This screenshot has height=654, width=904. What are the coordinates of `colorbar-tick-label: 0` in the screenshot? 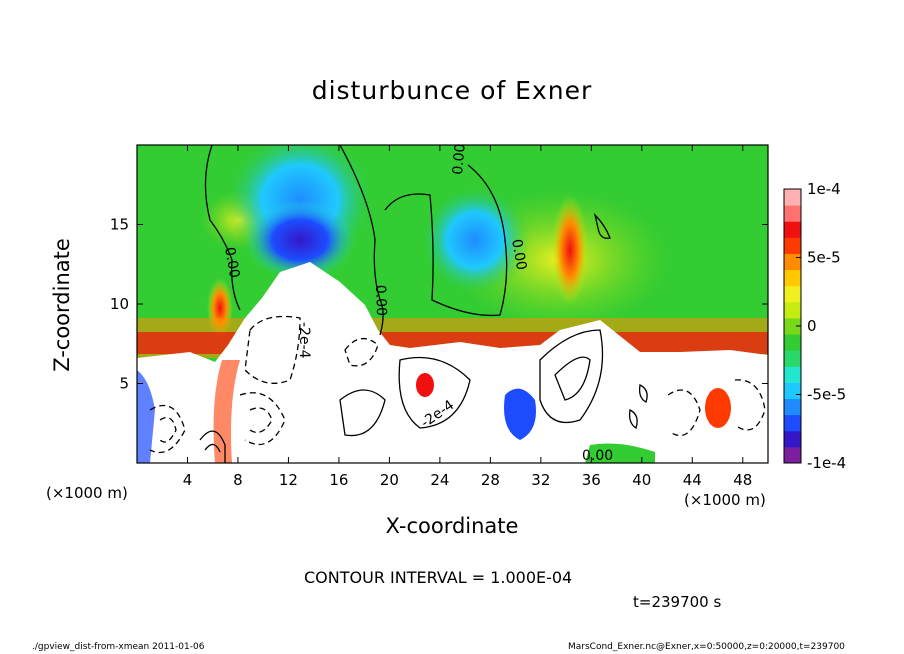 It's located at (812, 326).